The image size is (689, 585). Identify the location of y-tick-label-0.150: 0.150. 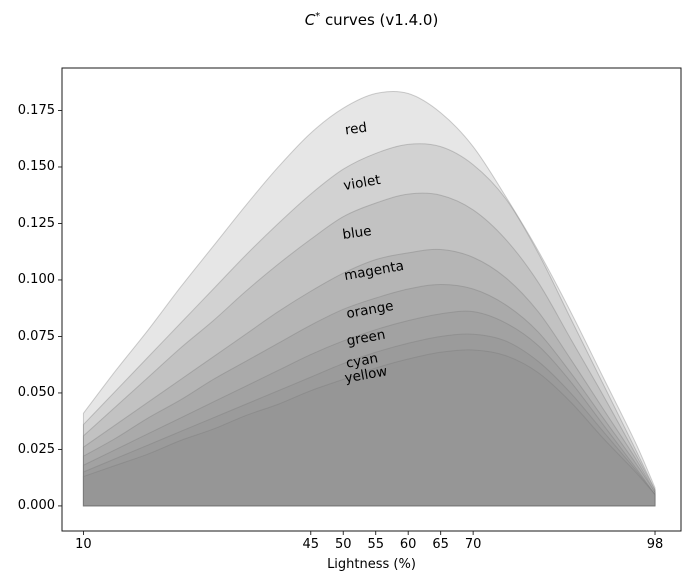
(36, 167).